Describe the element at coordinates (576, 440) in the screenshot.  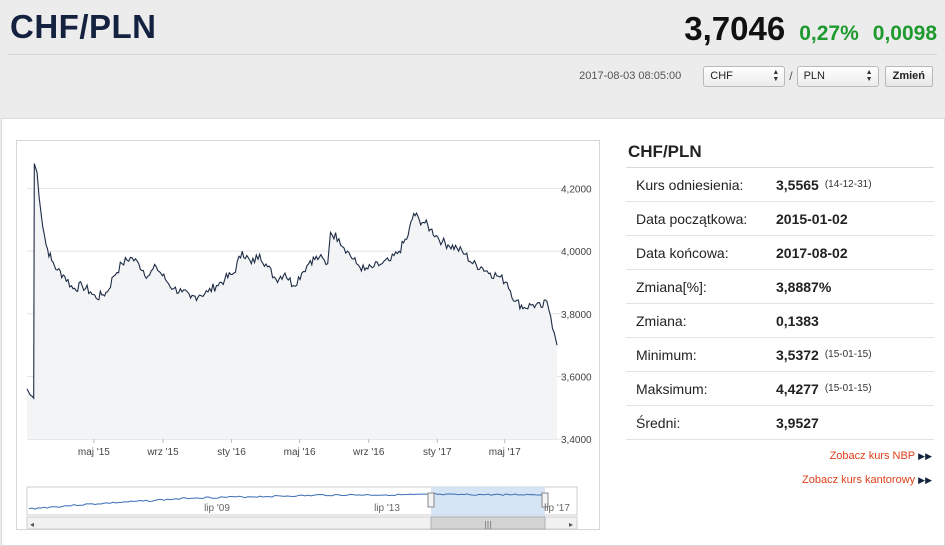
I see `y-tick-label: 3,4000` at that location.